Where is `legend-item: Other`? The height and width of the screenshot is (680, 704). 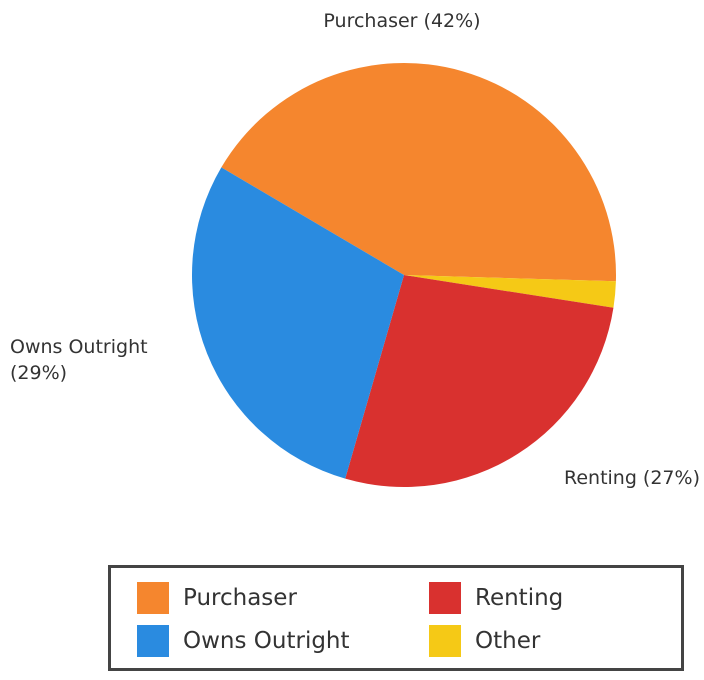 legend-item: Other is located at coordinates (484, 641).